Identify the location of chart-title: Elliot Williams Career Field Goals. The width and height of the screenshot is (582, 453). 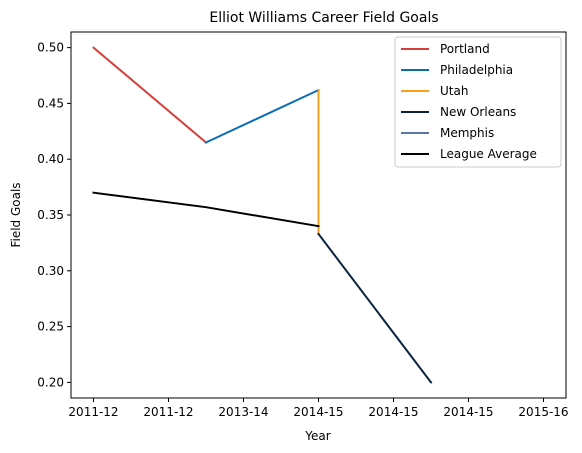
(323, 18).